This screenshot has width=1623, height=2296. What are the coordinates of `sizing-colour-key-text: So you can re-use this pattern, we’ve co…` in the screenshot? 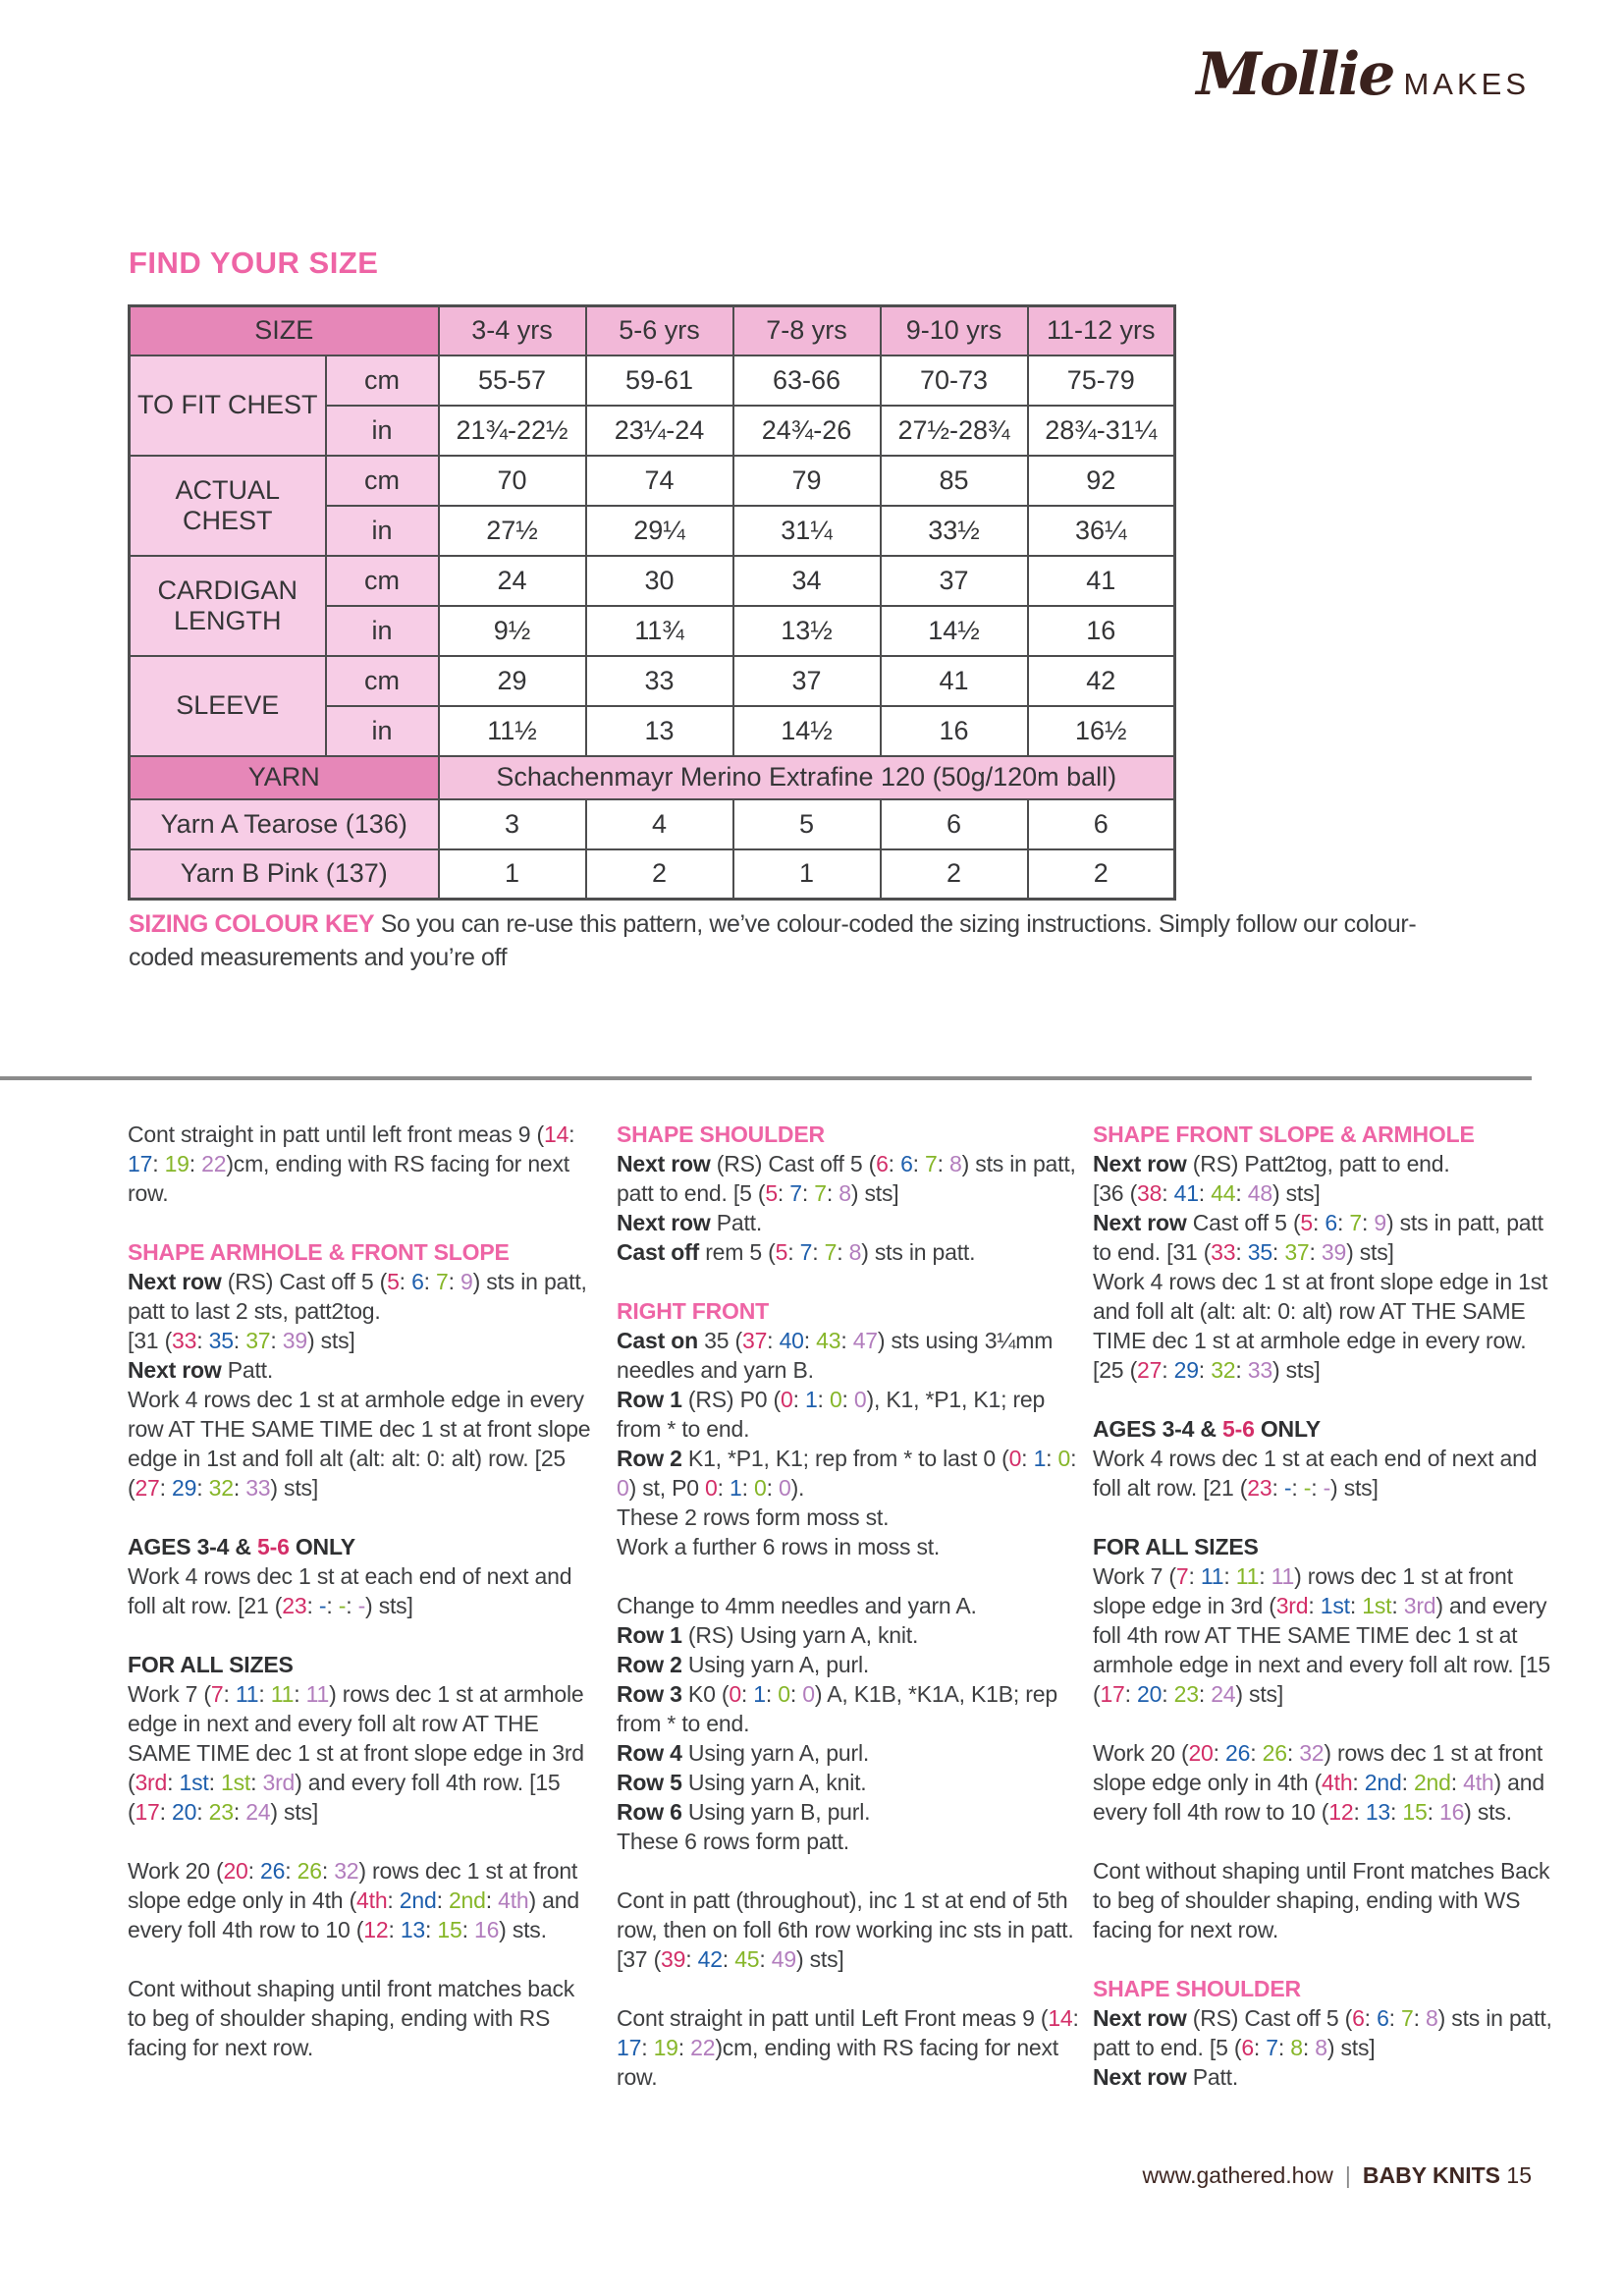 It's located at (773, 940).